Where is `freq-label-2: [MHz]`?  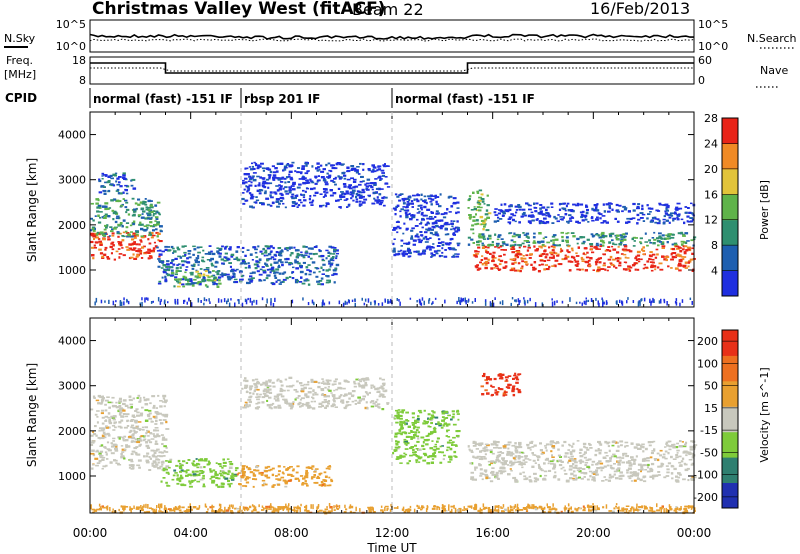 freq-label-2: [MHz] is located at coordinates (20, 74).